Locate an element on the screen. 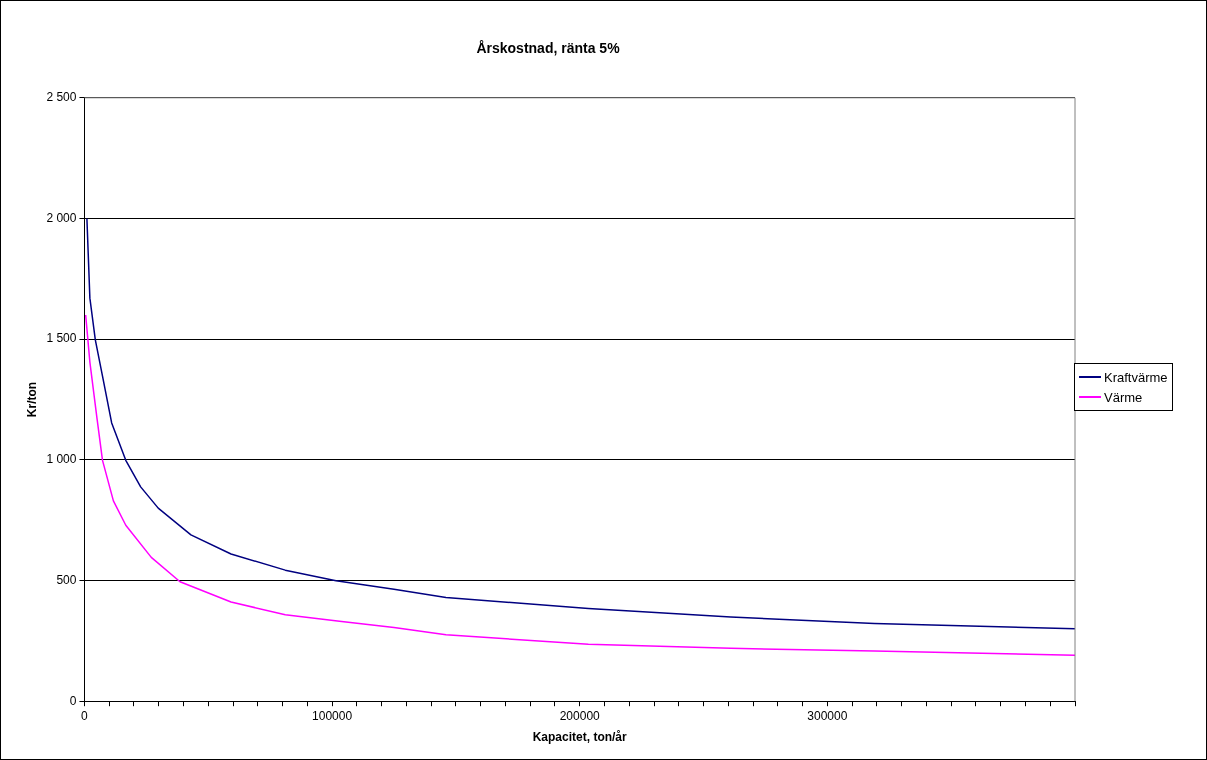 This screenshot has width=1207, height=760. y-tick-label: 500 is located at coordinates (66, 579).